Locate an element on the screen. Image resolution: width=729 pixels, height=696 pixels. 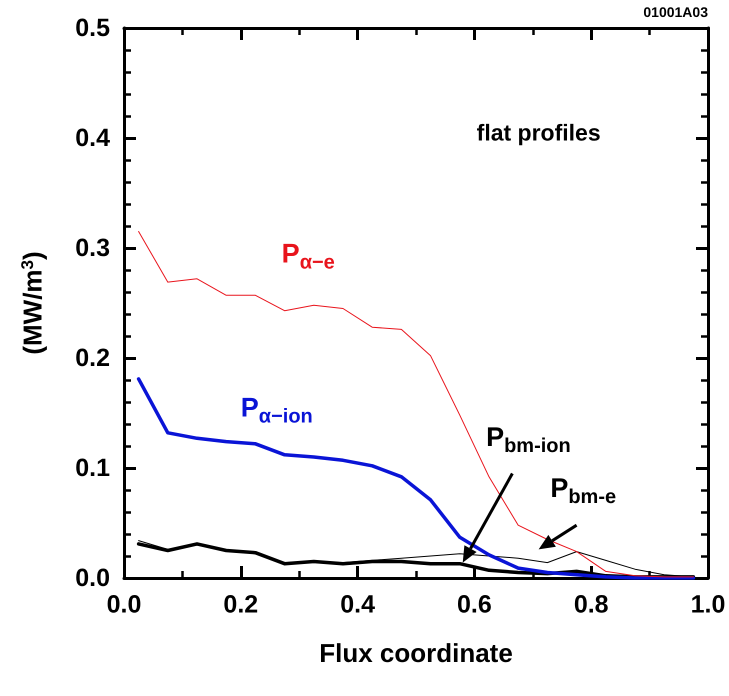
x-tick-label: 0.4 is located at coordinates (358, 604).